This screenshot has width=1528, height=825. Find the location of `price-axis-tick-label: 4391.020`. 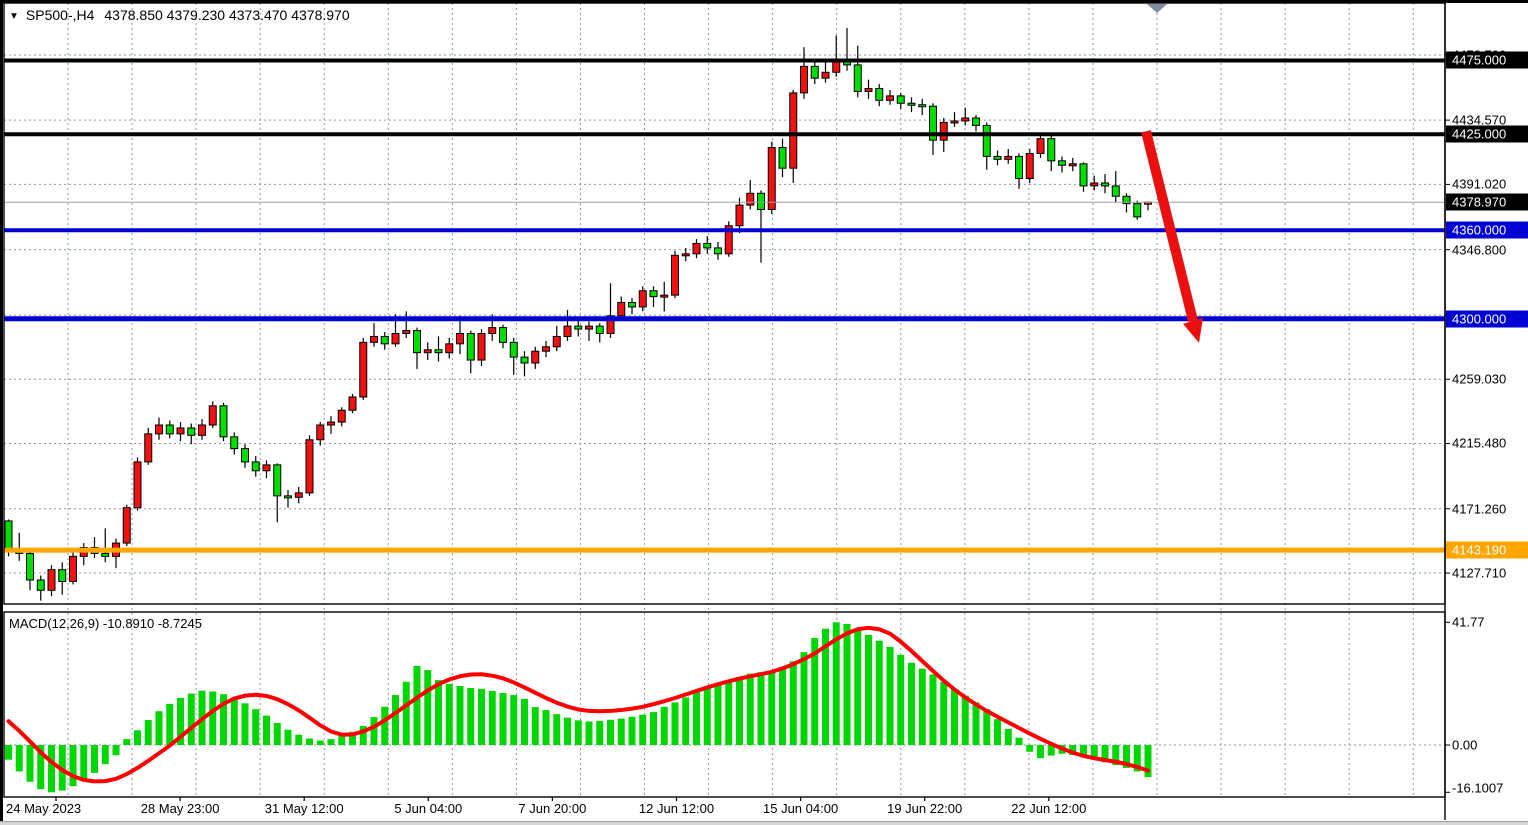

price-axis-tick-label: 4391.020 is located at coordinates (1479, 184).